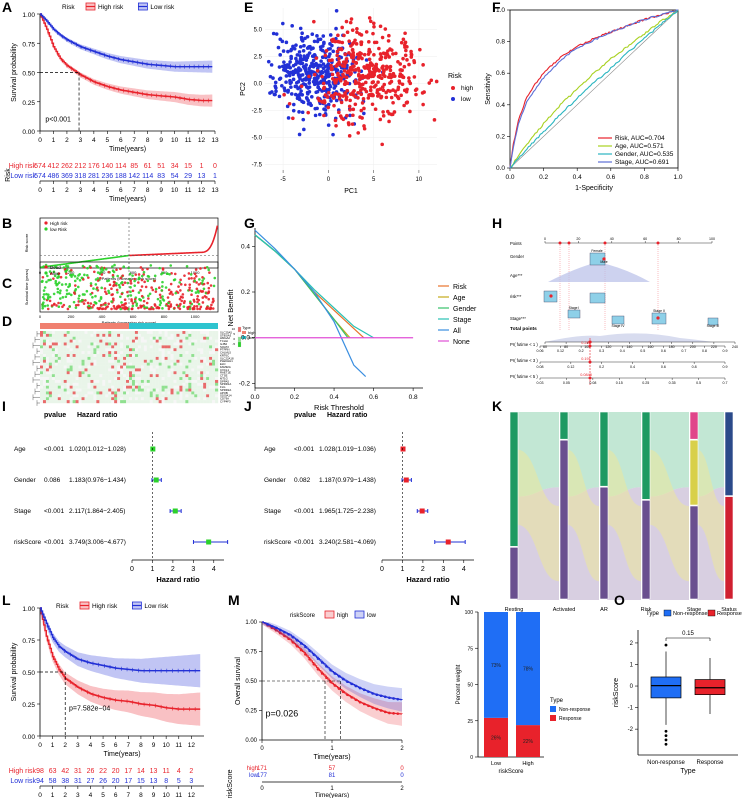 The width and height of the screenshot is (754, 798). Describe the element at coordinates (329, 180) in the screenshot. I see `x-tick-label: 0` at that location.